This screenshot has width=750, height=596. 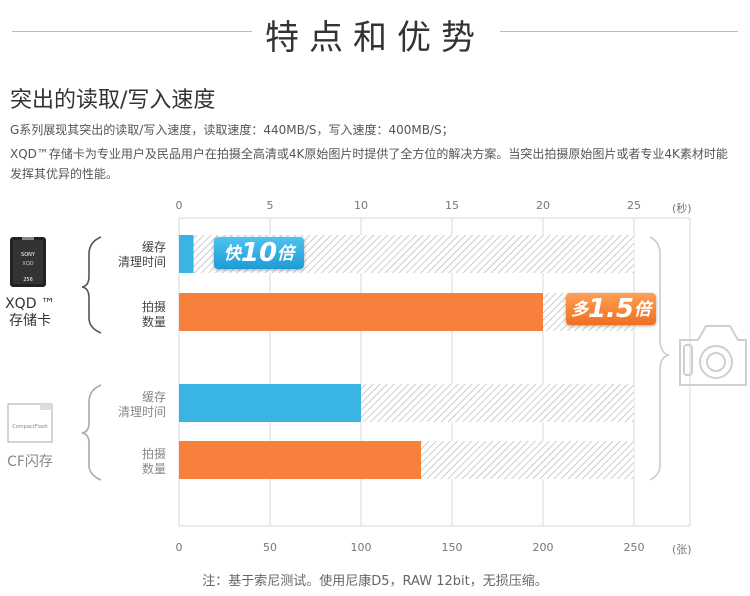 What do you see at coordinates (232, 254) in the screenshot?
I see `badge-faster-pre: 快` at bounding box center [232, 254].